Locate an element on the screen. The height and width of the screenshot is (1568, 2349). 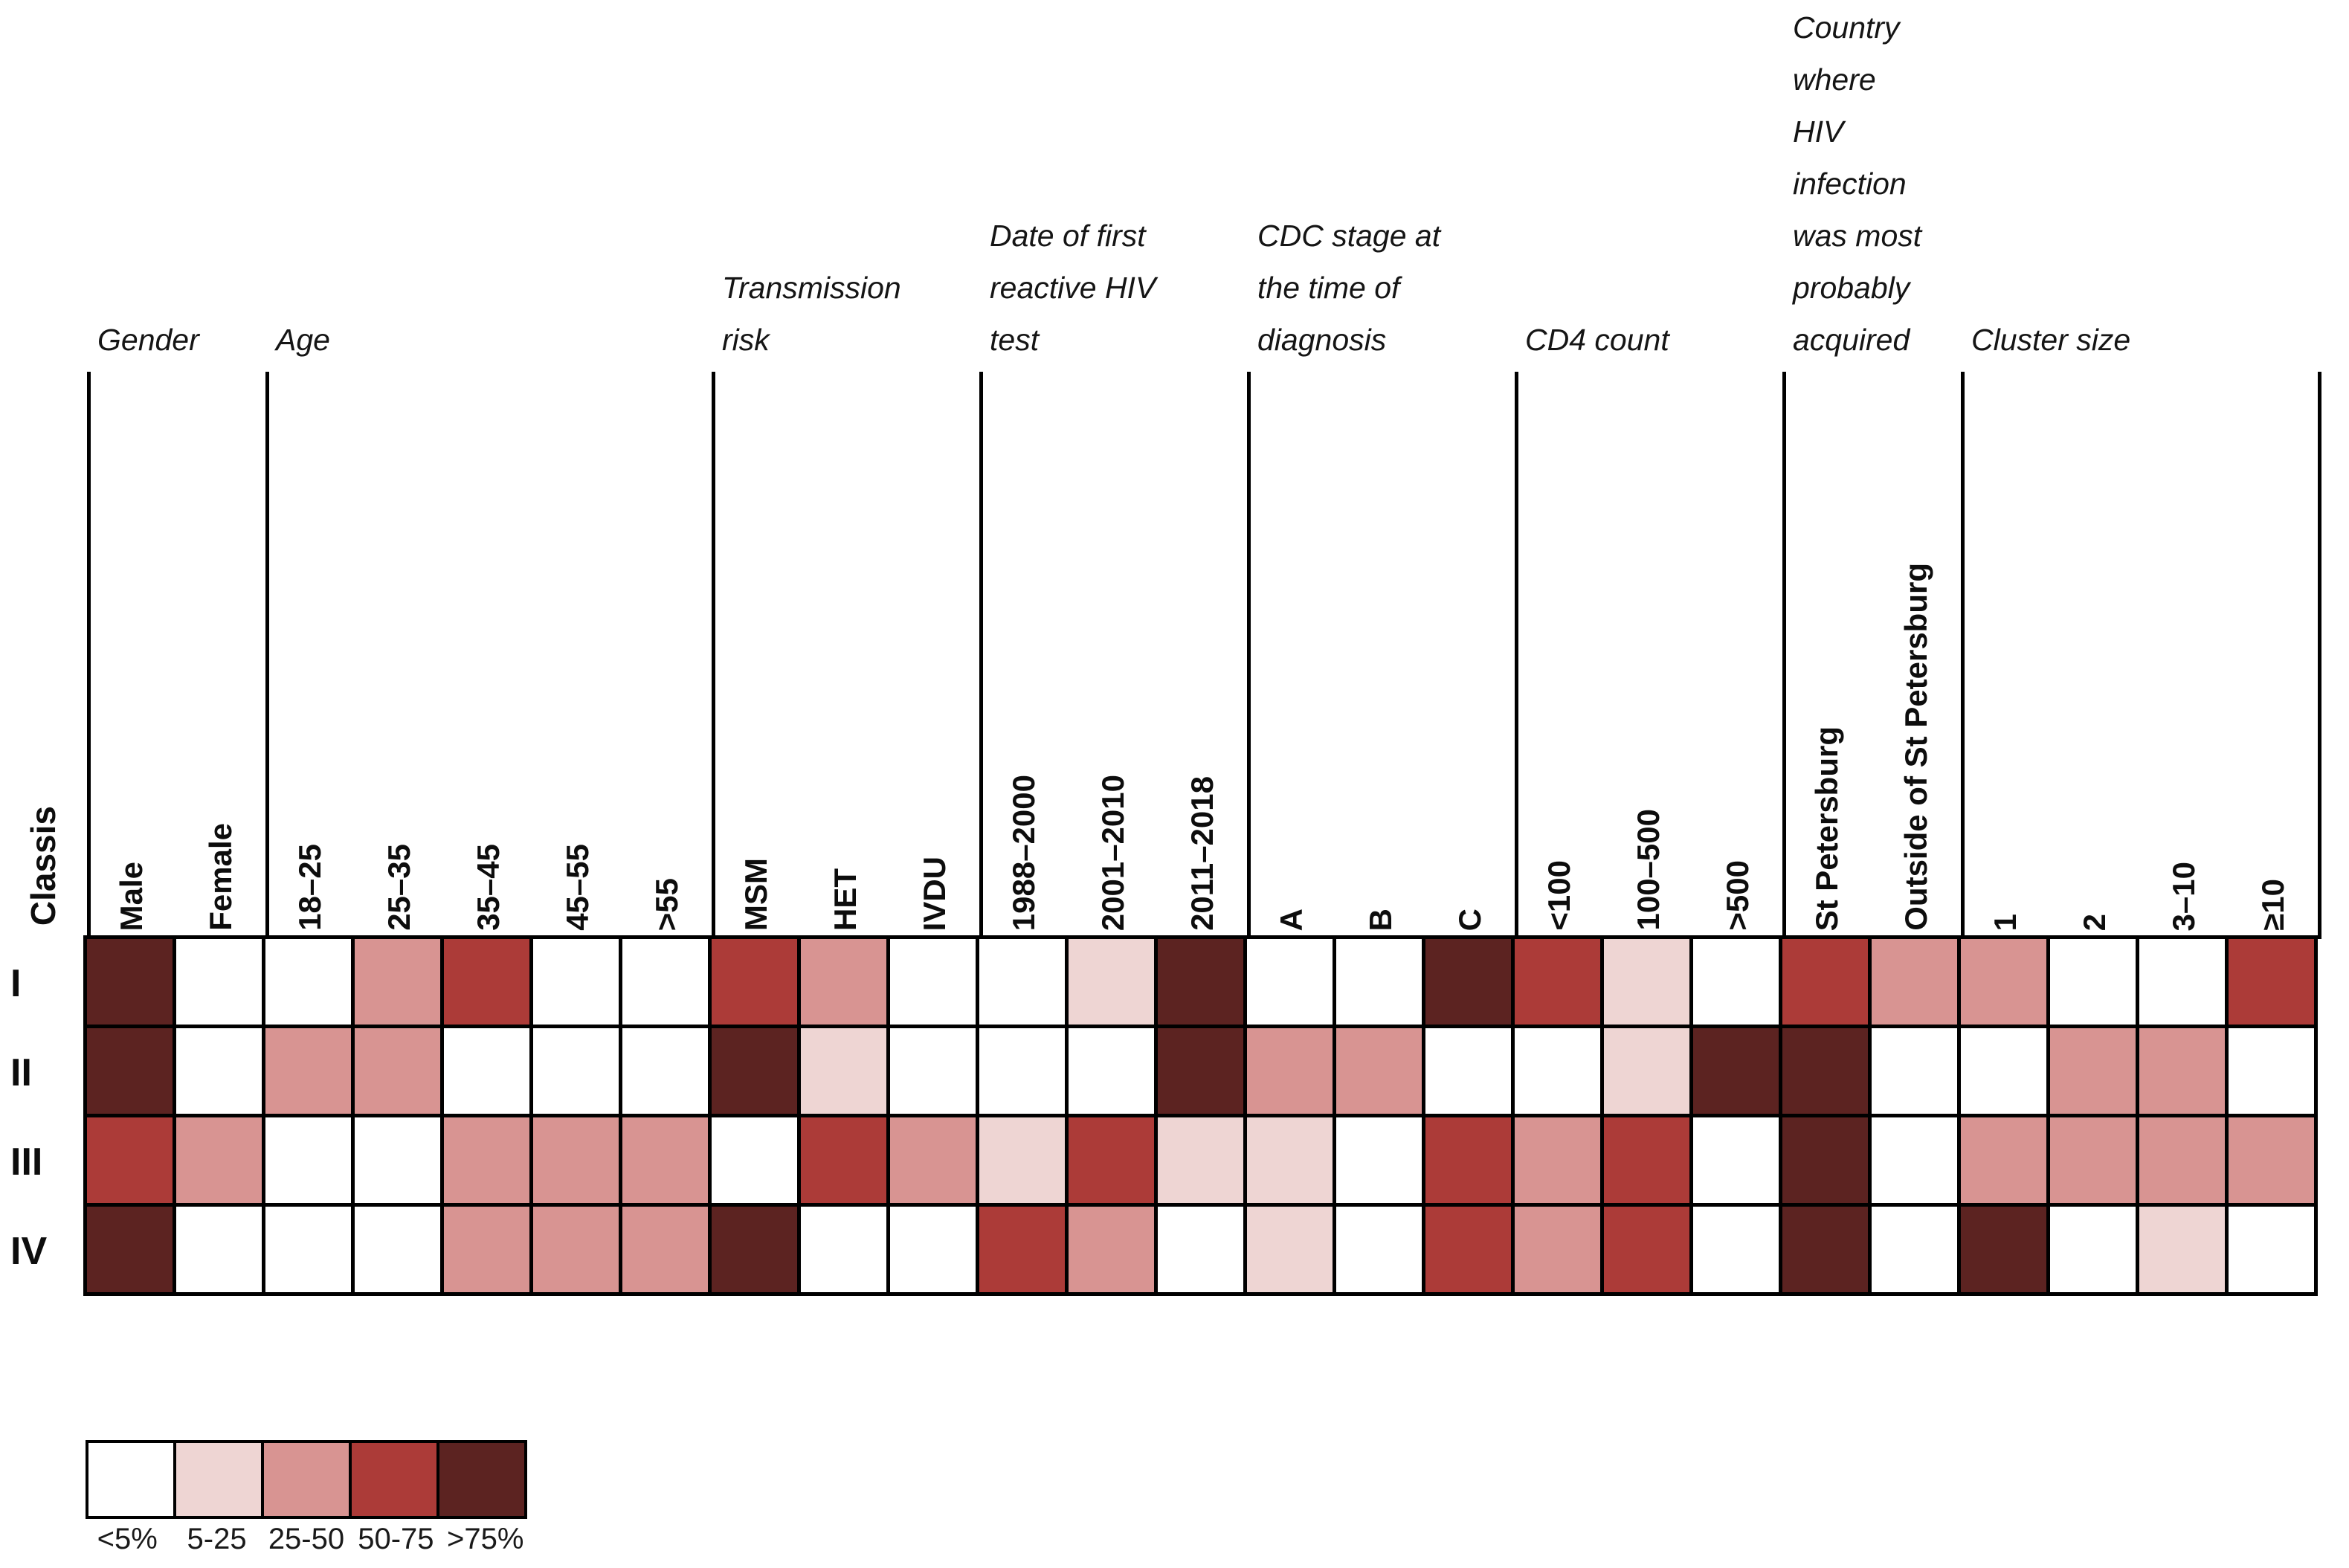
legend-label-4: >75% is located at coordinates (485, 1539).